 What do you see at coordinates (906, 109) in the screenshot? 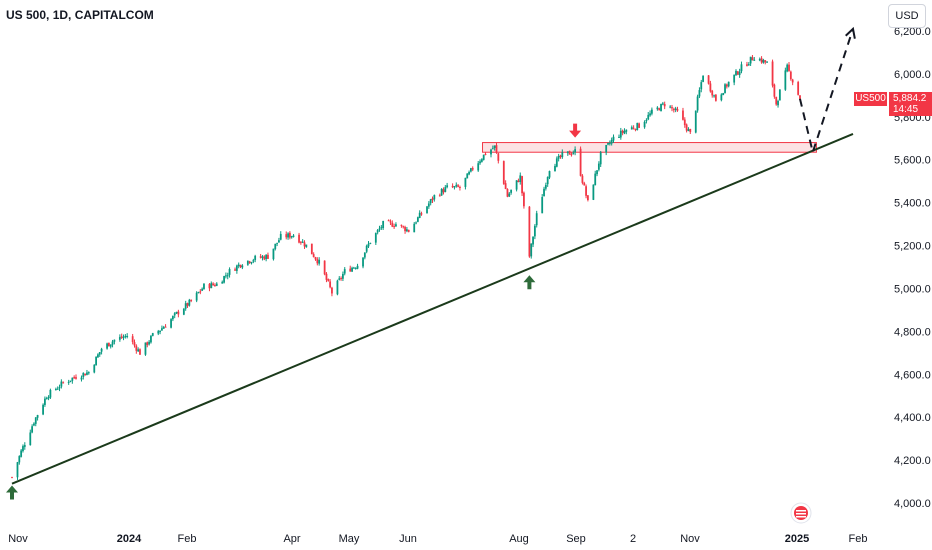
I see `bar-countdown: 14:45` at bounding box center [906, 109].